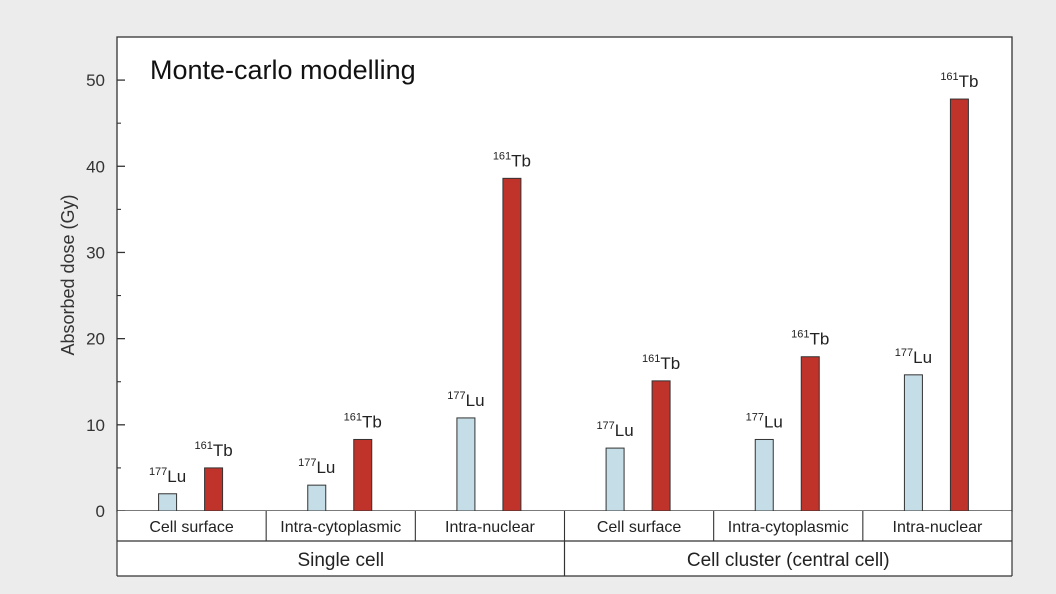 This screenshot has height=594, width=1056. What do you see at coordinates (105, 296) in the screenshot?
I see `y-axis: 0 10 20 30 40 50` at bounding box center [105, 296].